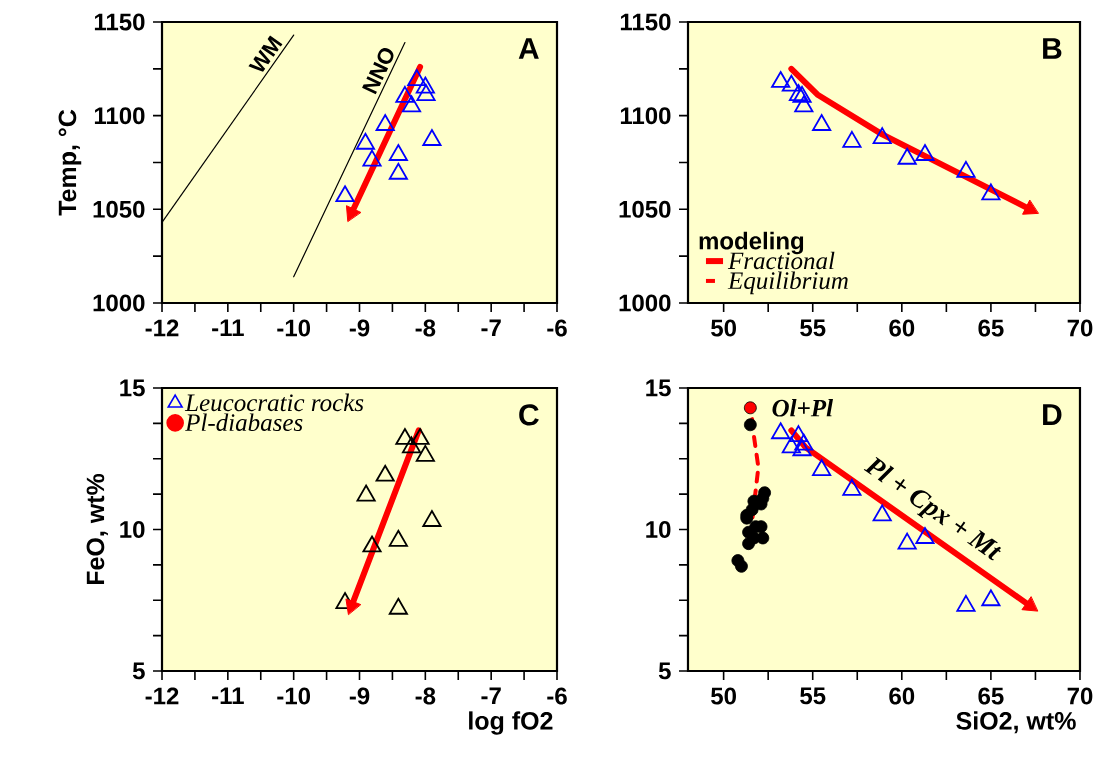  What do you see at coordinates (244, 422) in the screenshot?
I see `legend-label: Pl-diabases` at bounding box center [244, 422].